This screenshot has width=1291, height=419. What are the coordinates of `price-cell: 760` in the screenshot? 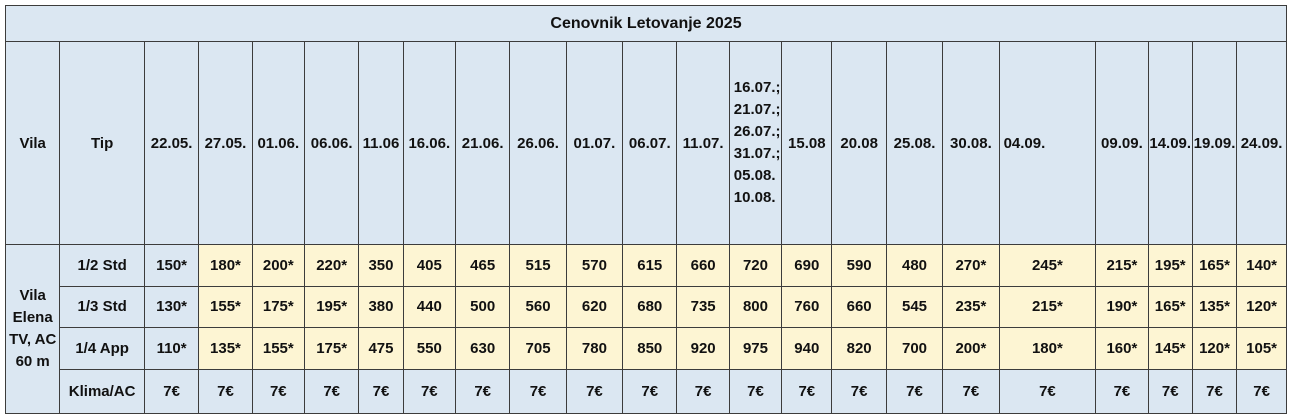 It's located at (807, 307).